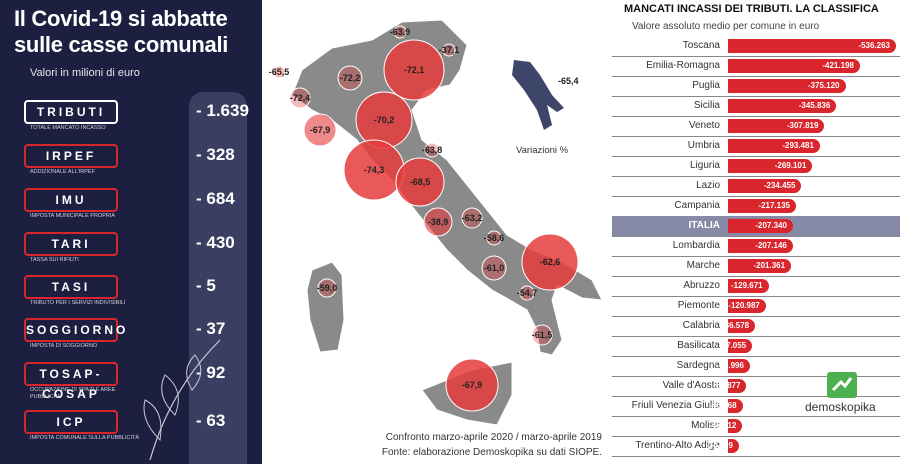 The height and width of the screenshot is (464, 900). I want to click on bar-row: Toscana -536.263, so click(756, 46).